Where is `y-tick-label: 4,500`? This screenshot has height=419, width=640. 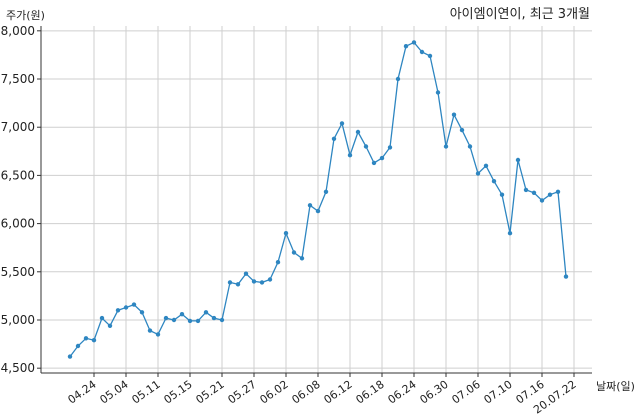
y-tick-label: 4,500 is located at coordinates (18, 368).